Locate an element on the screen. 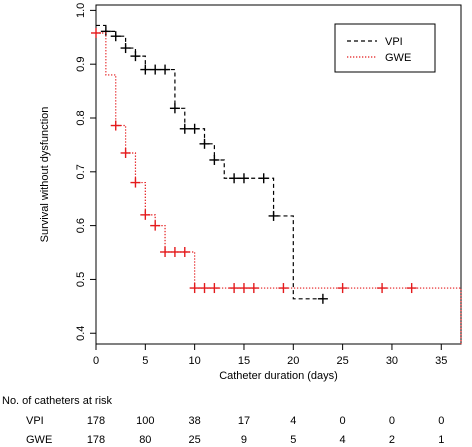 Image resolution: width=472 pixels, height=447 pixels. risk-value: 2 is located at coordinates (392, 440).